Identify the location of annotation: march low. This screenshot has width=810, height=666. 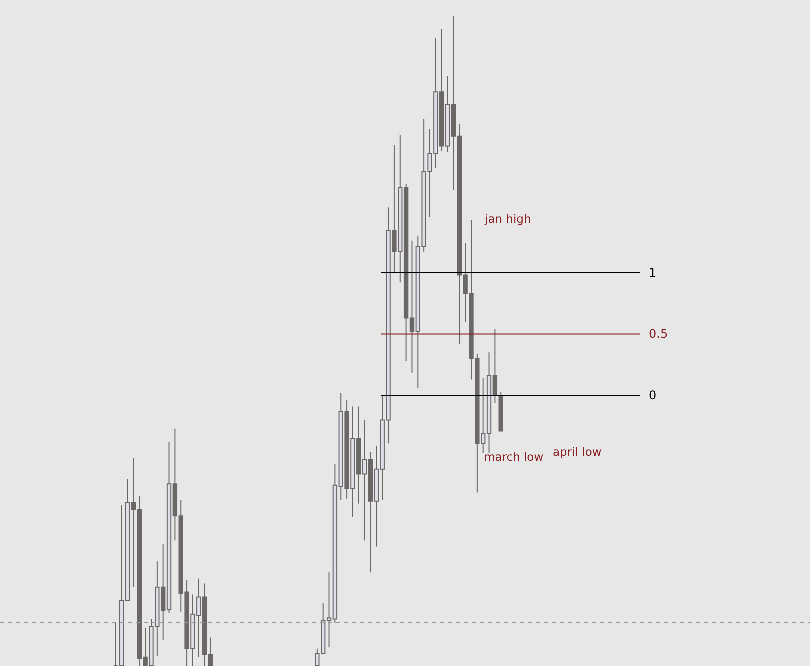
(514, 457).